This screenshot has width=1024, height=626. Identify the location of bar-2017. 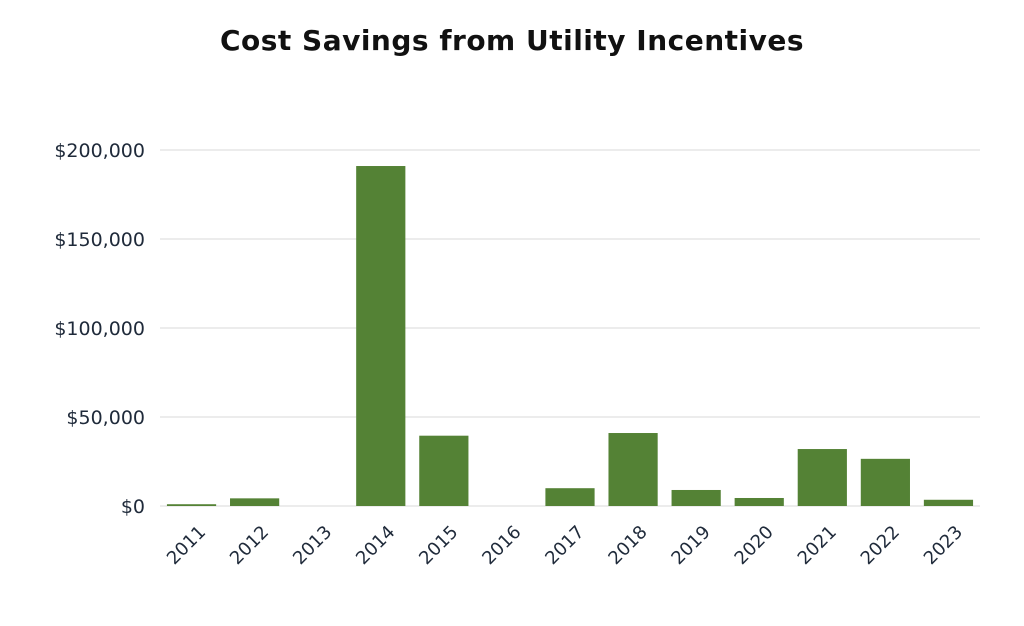
(570, 497).